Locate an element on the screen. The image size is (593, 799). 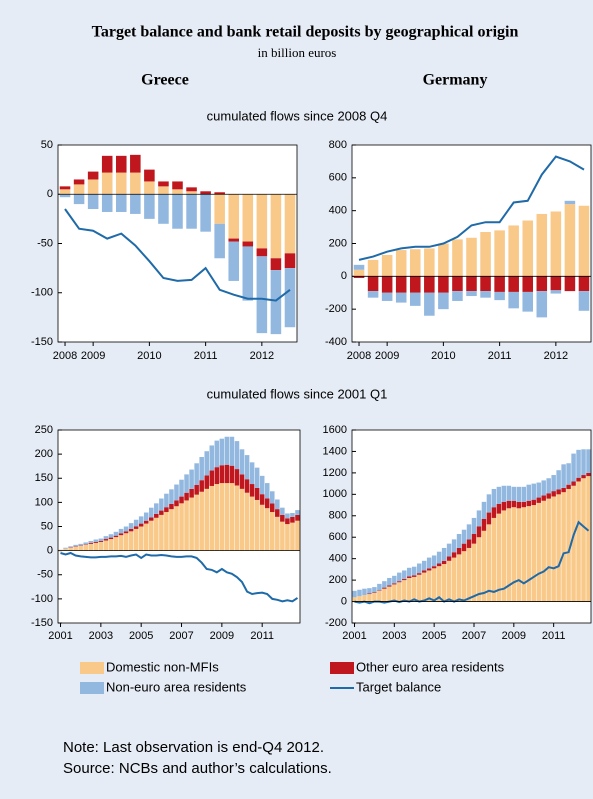
plot-frame is located at coordinates (471, 526).